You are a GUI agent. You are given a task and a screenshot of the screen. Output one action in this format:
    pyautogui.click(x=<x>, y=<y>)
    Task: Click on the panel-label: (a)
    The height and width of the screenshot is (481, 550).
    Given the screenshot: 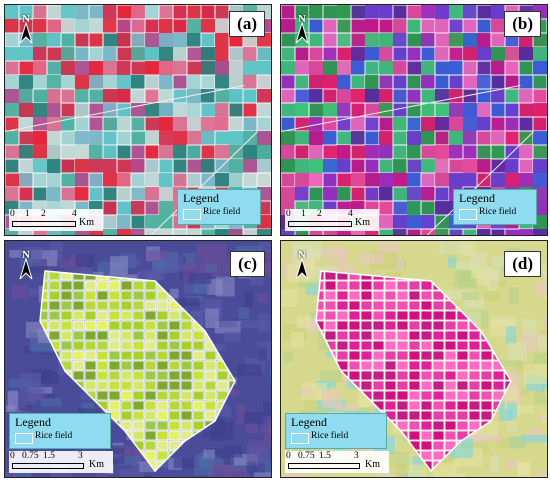 What is the action you would take?
    pyautogui.click(x=247, y=24)
    